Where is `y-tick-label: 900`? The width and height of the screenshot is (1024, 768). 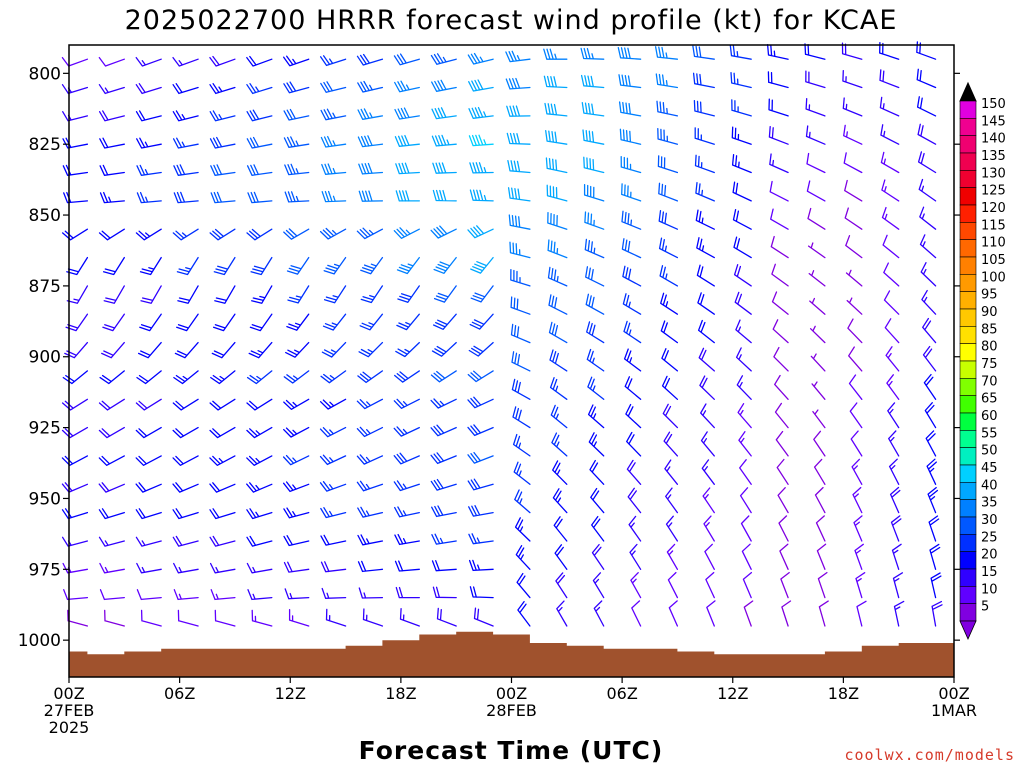
y-tick-label: 900 is located at coordinates (45, 358).